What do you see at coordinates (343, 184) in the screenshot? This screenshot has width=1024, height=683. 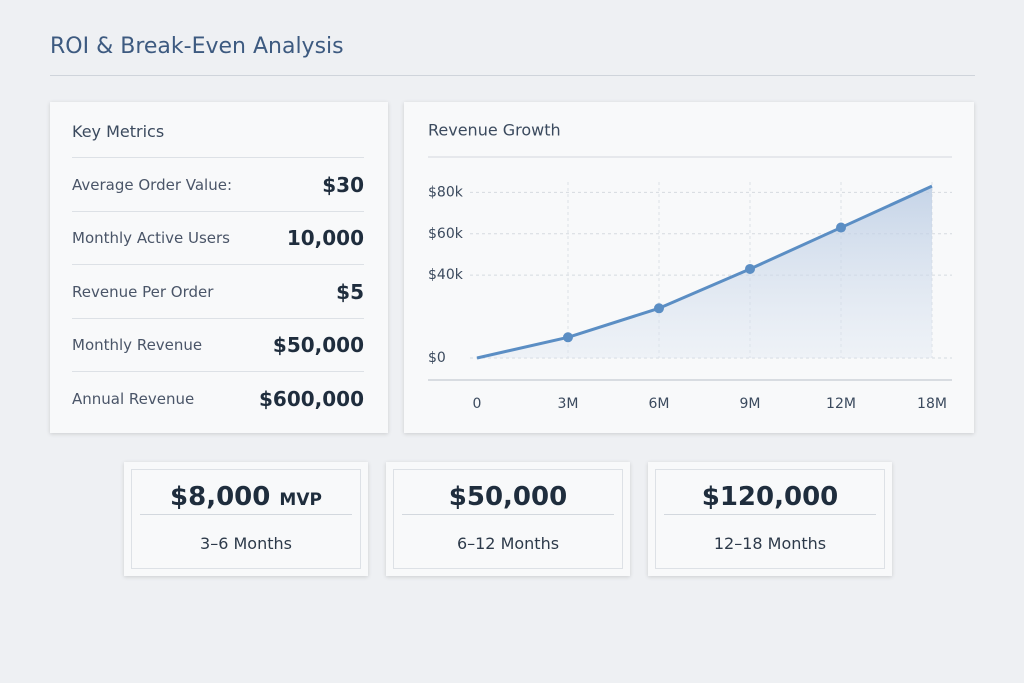 I see `metric-value: $30` at bounding box center [343, 184].